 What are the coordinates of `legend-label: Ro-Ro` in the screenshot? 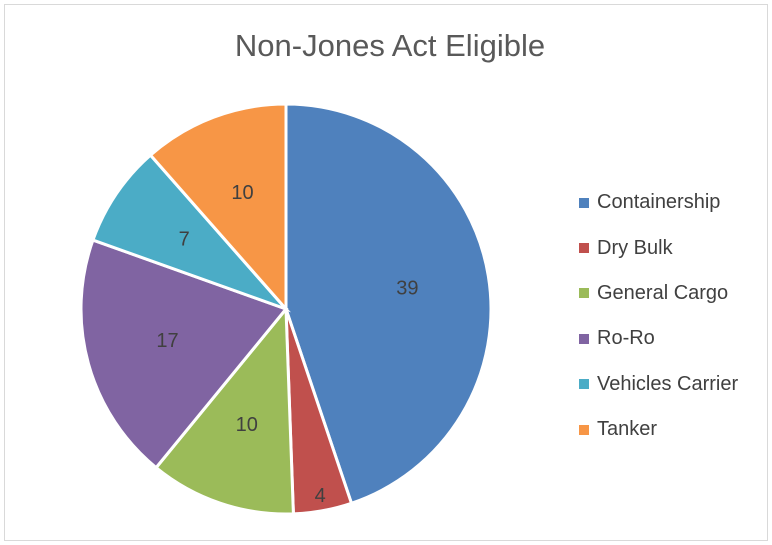 It's located at (626, 338).